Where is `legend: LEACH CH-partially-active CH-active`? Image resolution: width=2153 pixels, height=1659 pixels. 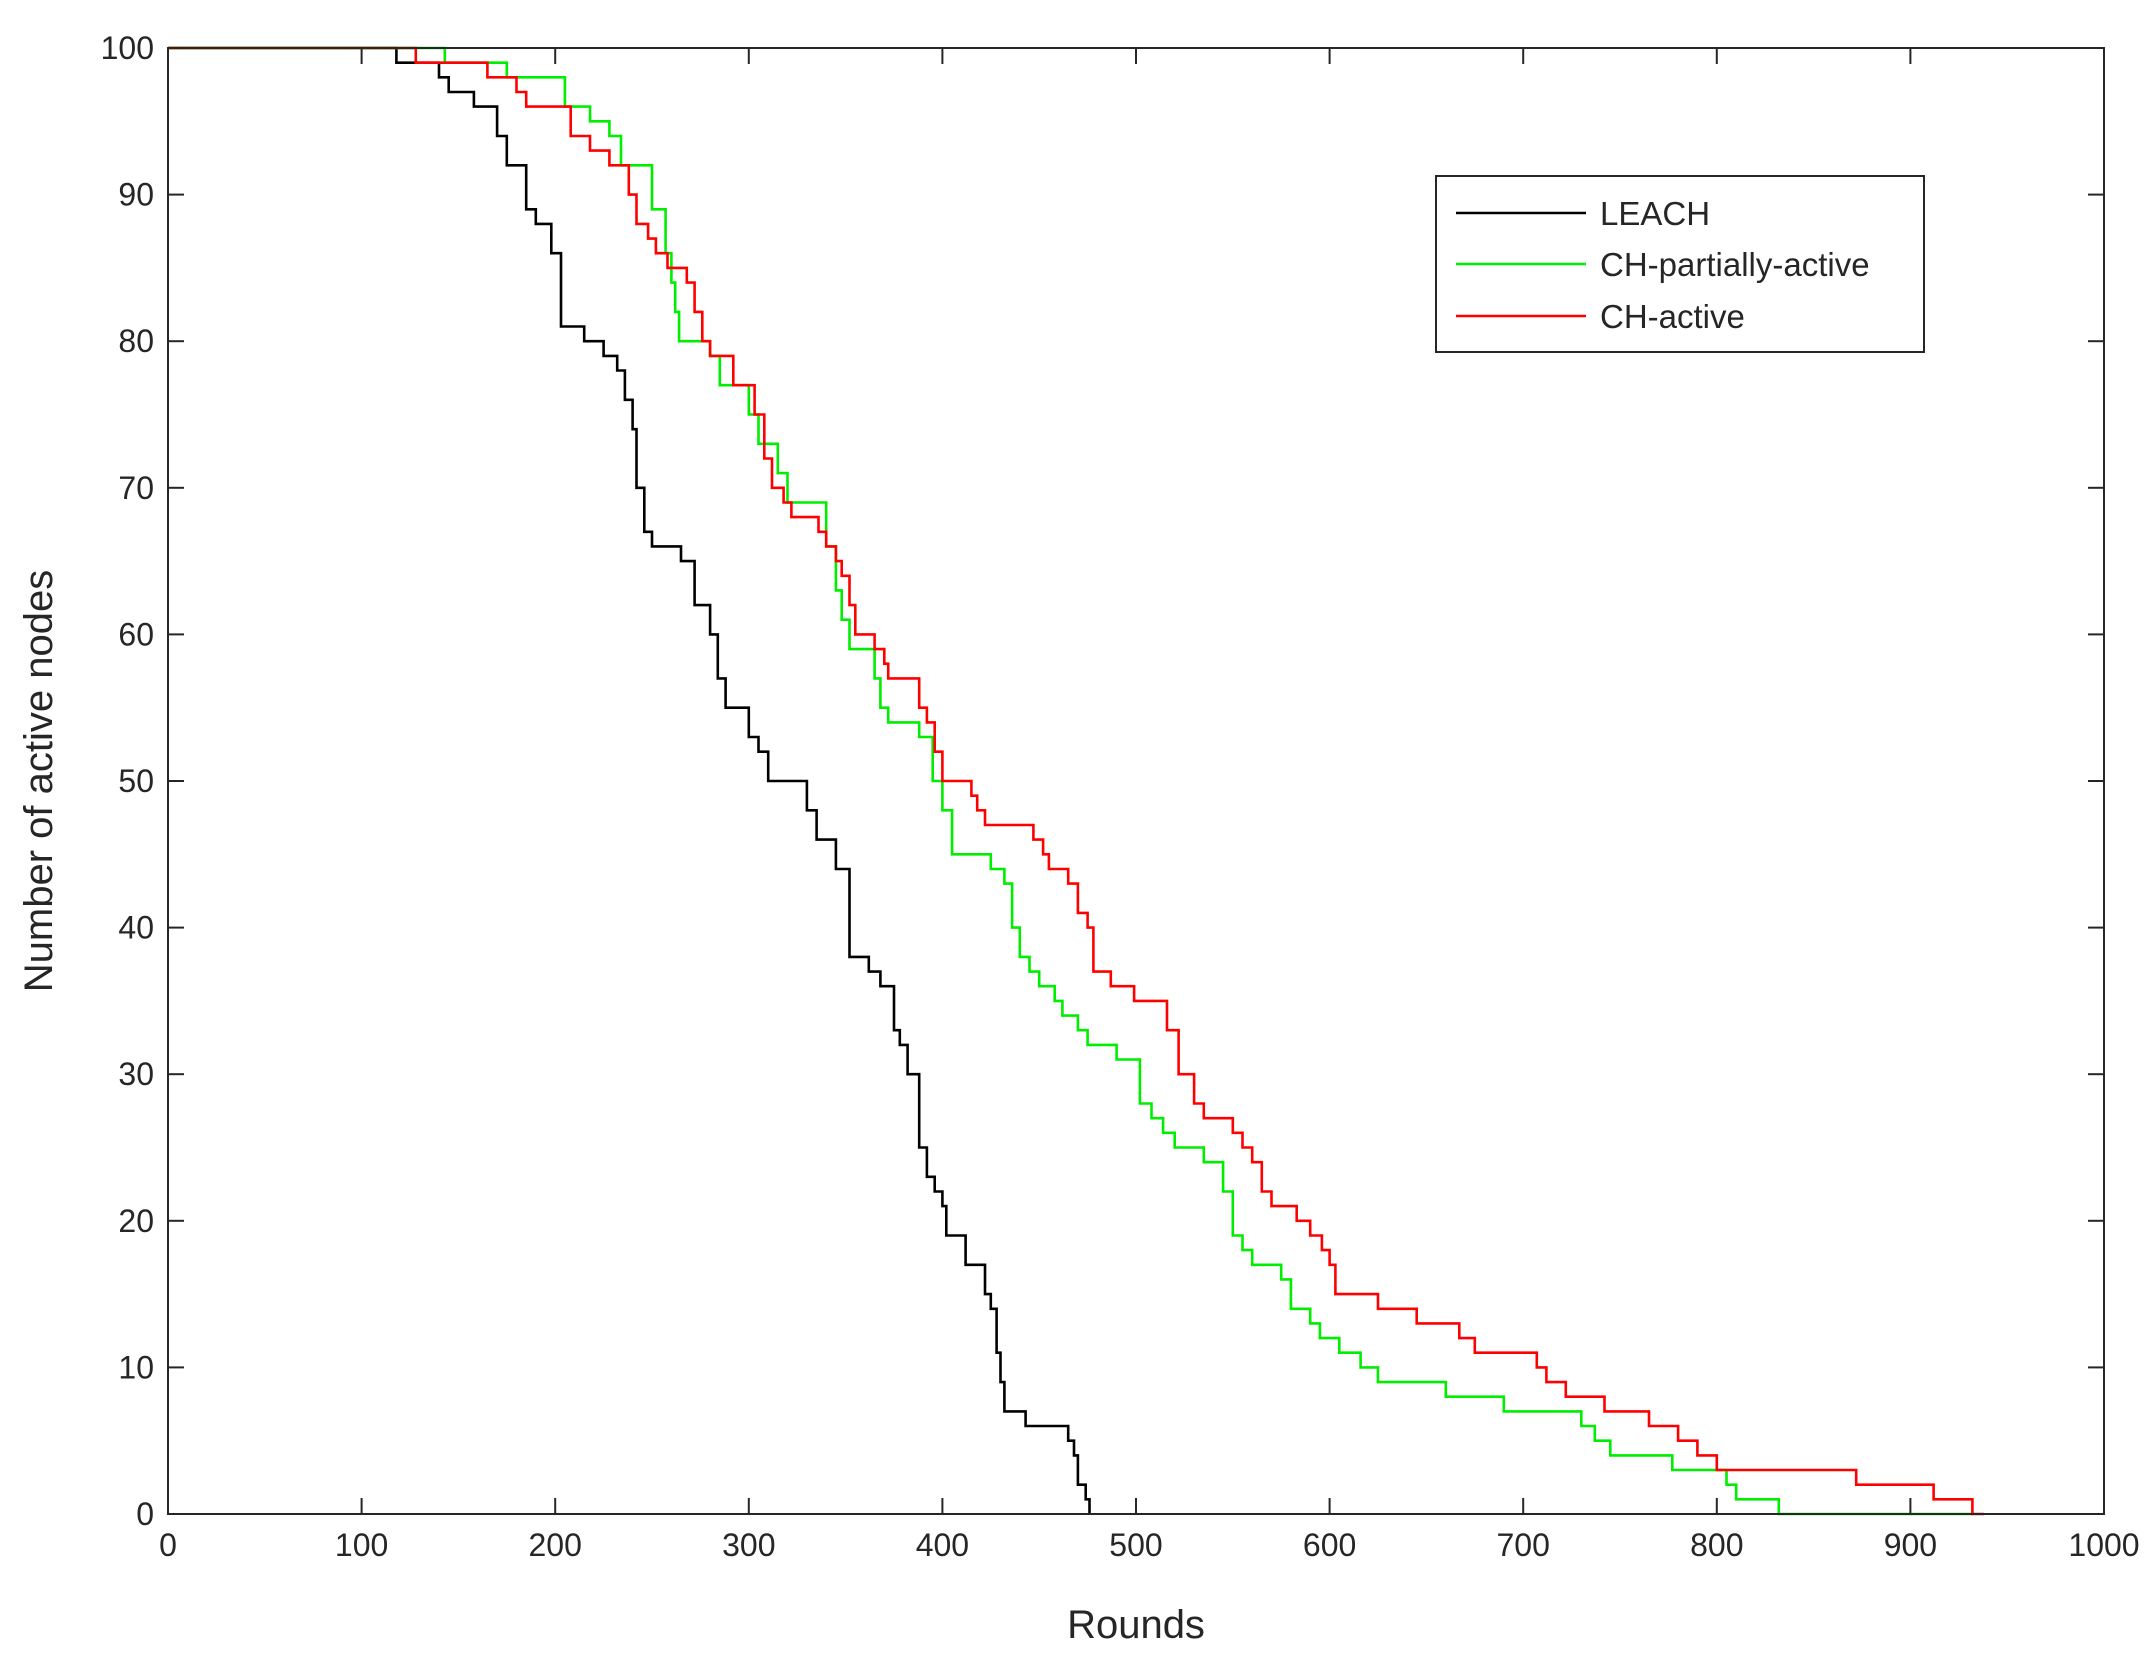 legend: LEACH CH-partially-active CH-active is located at coordinates (1680, 264).